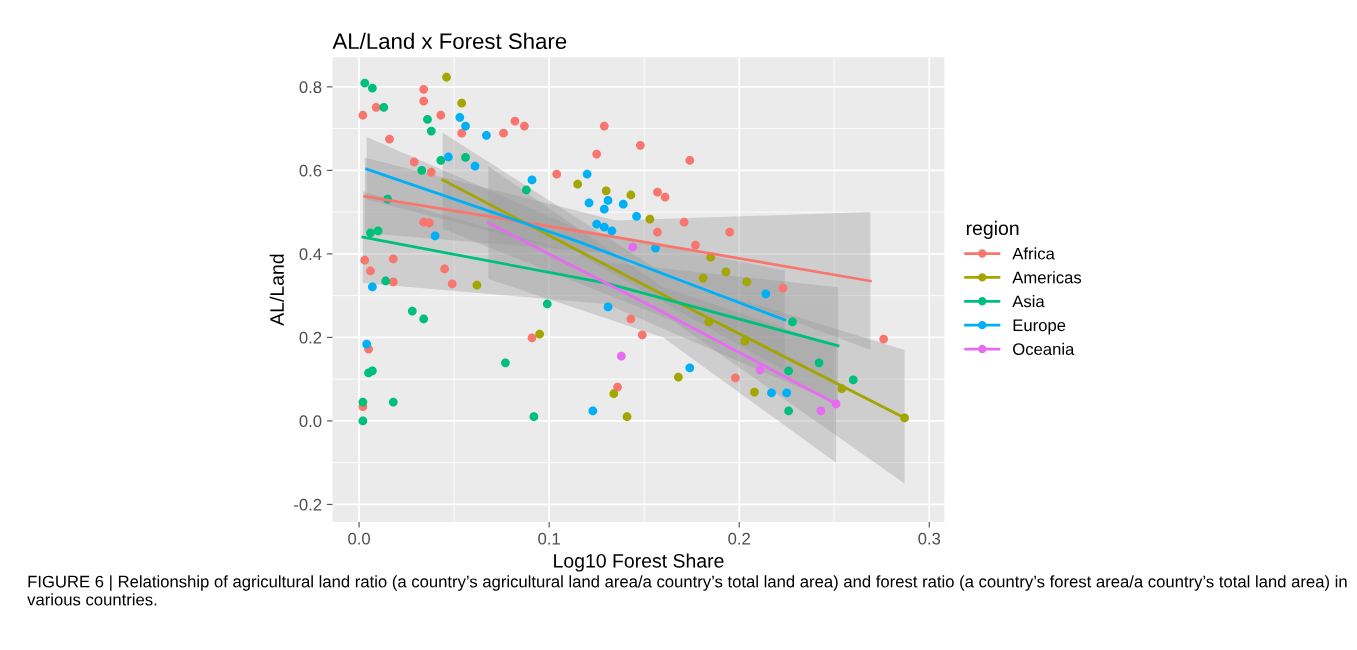 This screenshot has width=1357, height=650. I want to click on legend-label: Asia, so click(1028, 301).